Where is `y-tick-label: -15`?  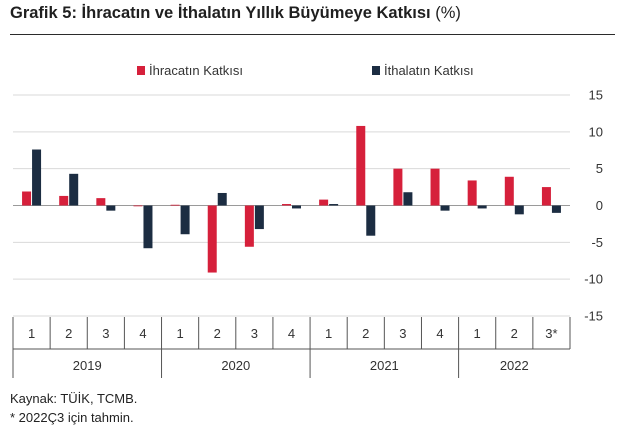
y-tick-label: -15 is located at coordinates (593, 316).